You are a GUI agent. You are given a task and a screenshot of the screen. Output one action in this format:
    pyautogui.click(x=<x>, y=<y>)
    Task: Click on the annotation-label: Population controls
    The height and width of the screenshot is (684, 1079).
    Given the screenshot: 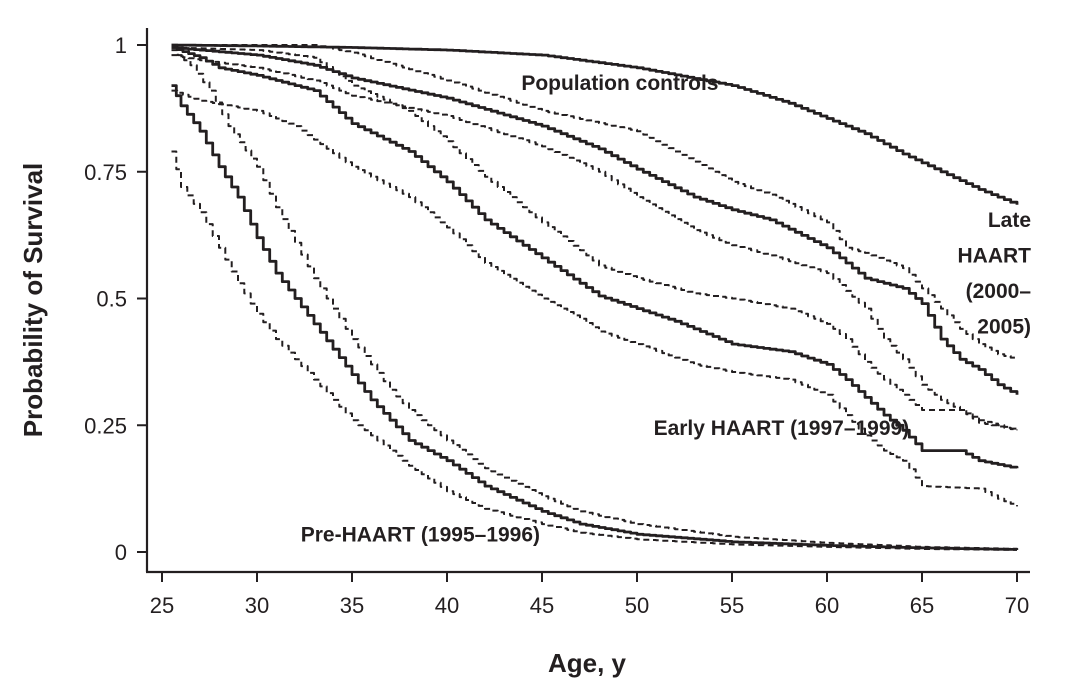 What is the action you would take?
    pyautogui.click(x=619, y=83)
    